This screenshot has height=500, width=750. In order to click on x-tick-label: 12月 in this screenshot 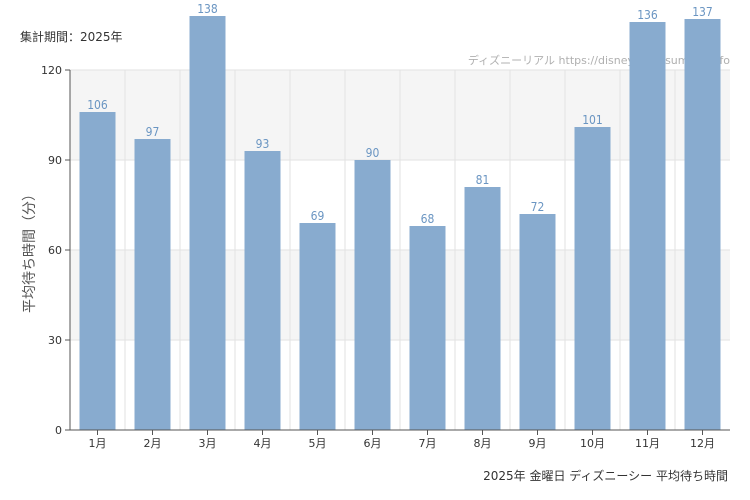, I will do `click(702, 443)`.